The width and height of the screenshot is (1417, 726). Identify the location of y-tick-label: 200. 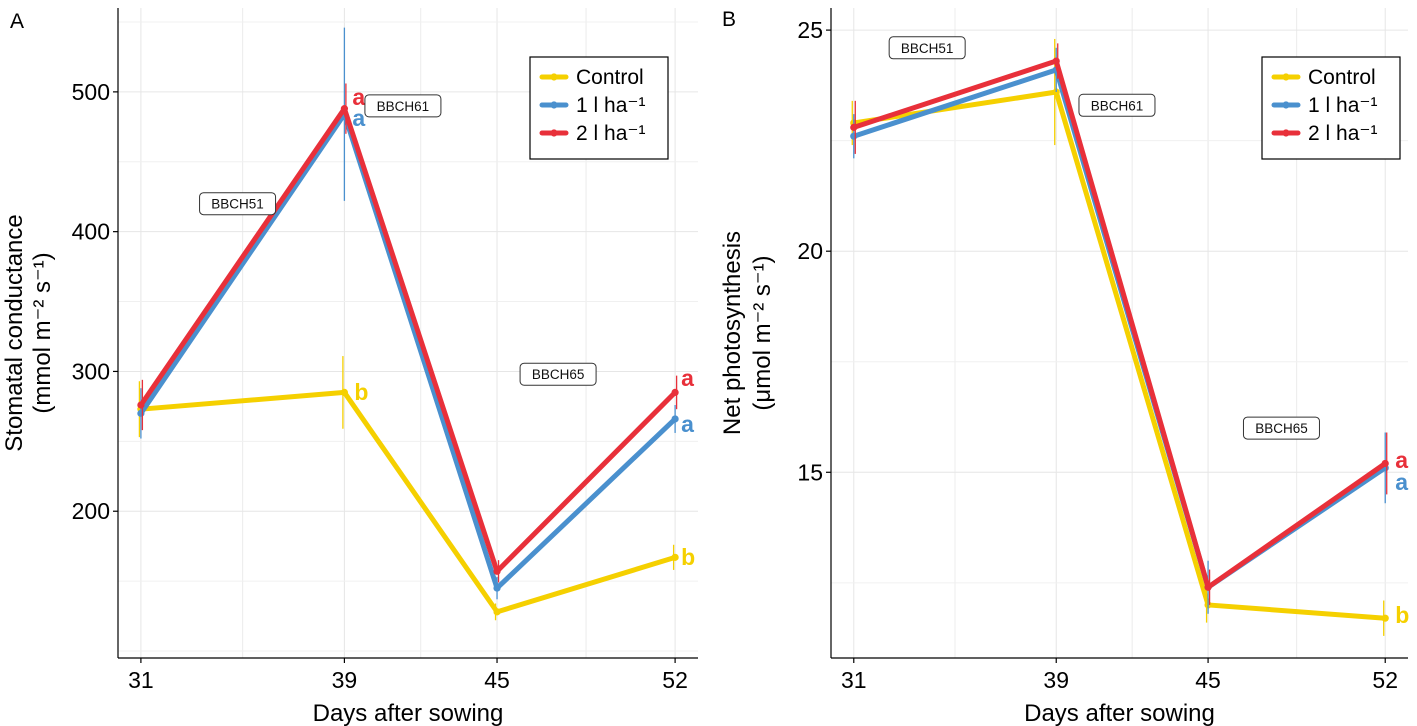
(91, 511).